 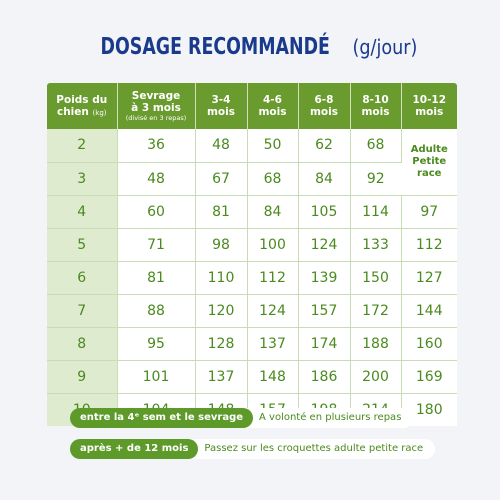 I want to click on note-adult-pill: après + de 12 mois, so click(x=134, y=449).